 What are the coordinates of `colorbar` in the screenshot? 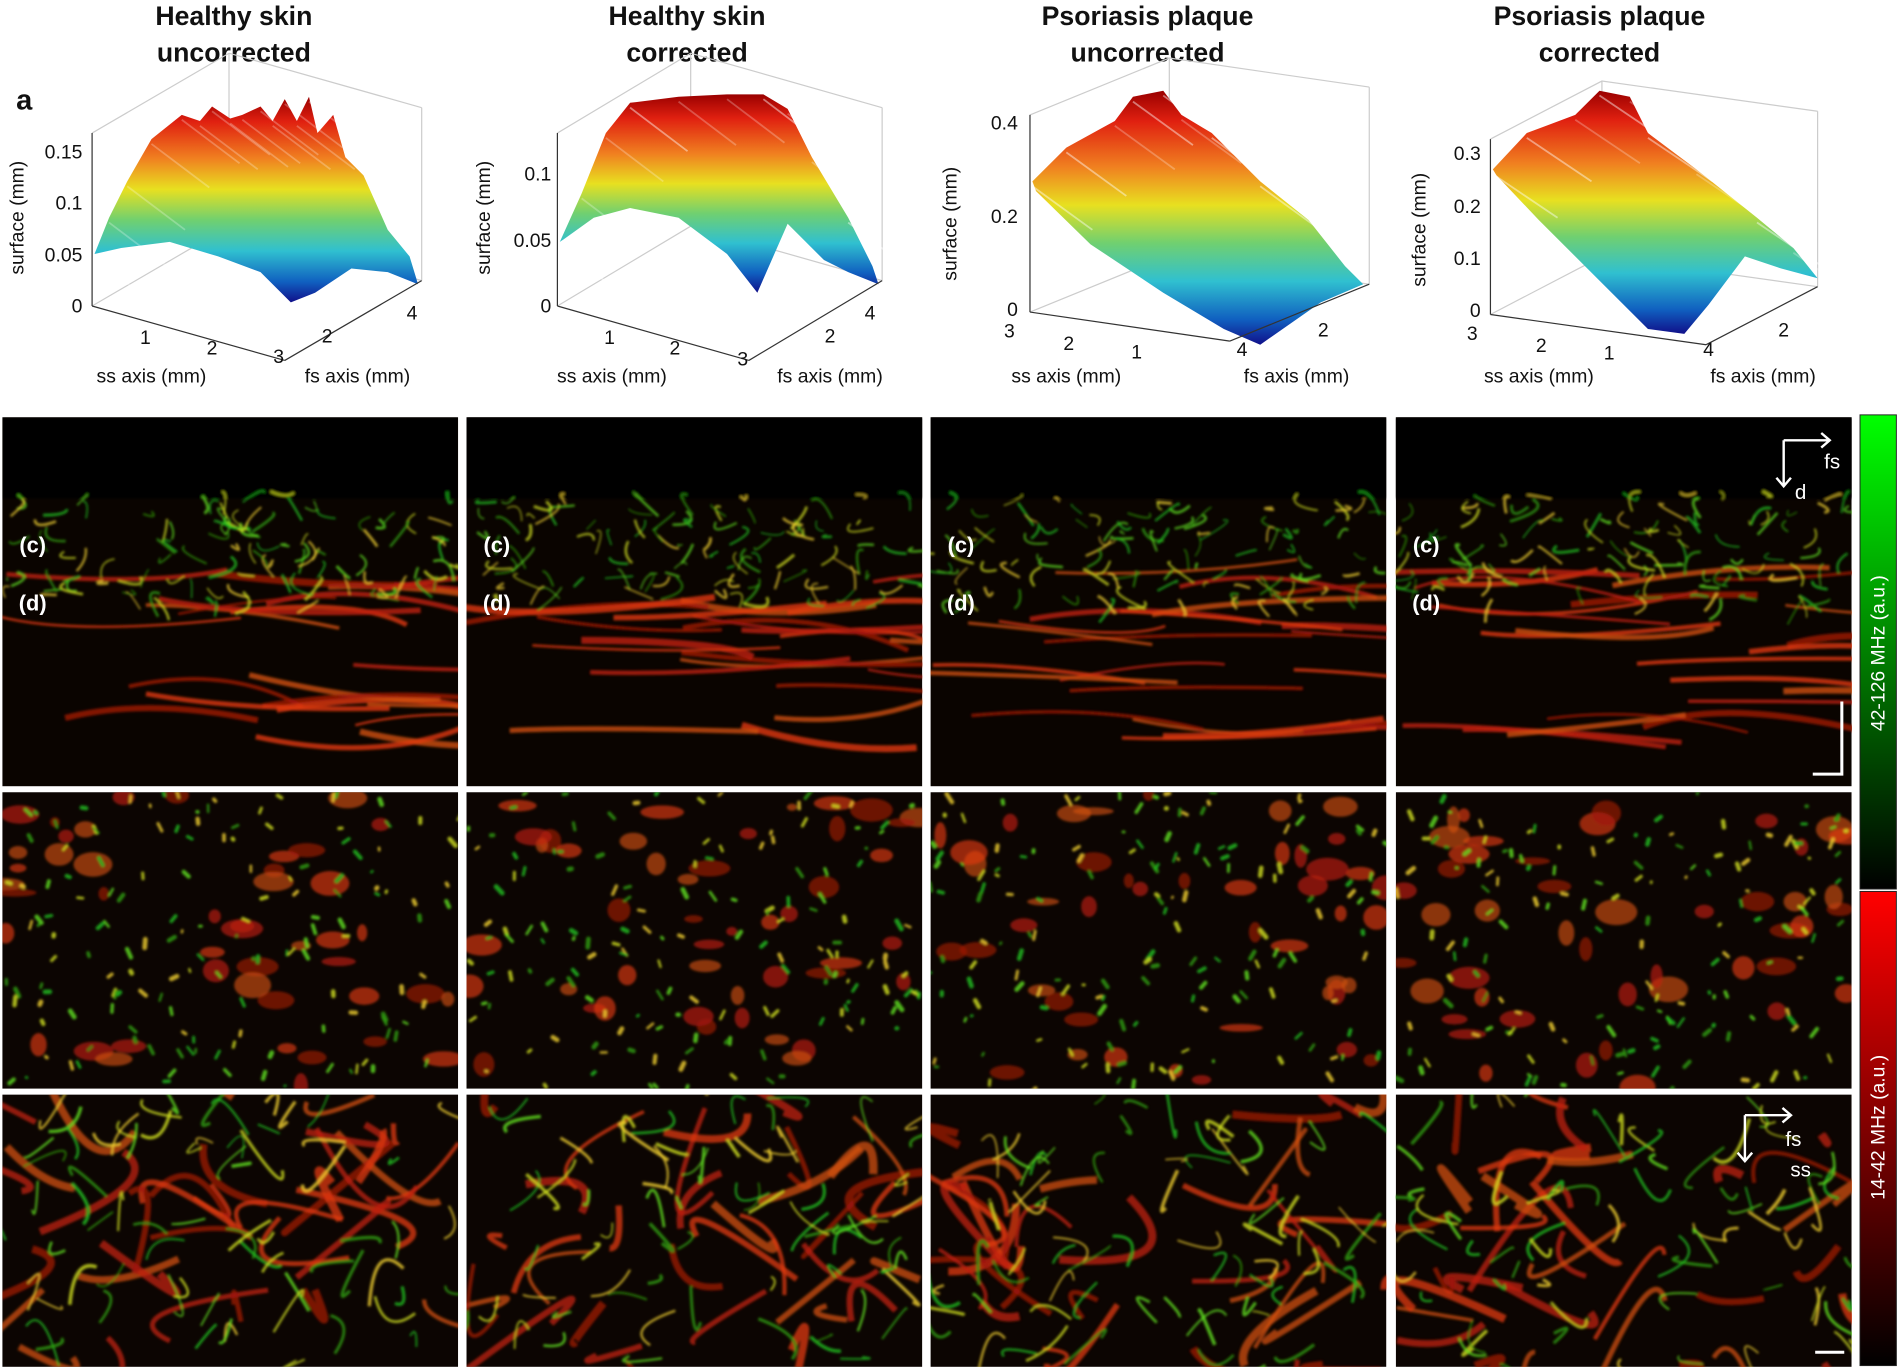 It's located at (1878, 1128).